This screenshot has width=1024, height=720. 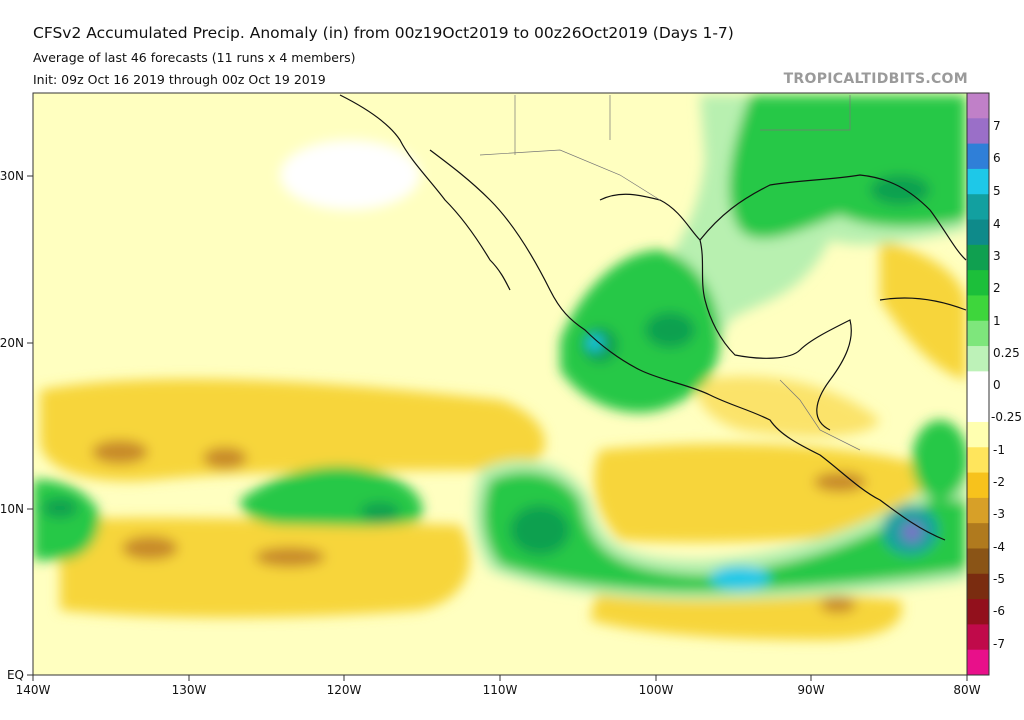 What do you see at coordinates (656, 690) in the screenshot?
I see `lon-label: 100W` at bounding box center [656, 690].